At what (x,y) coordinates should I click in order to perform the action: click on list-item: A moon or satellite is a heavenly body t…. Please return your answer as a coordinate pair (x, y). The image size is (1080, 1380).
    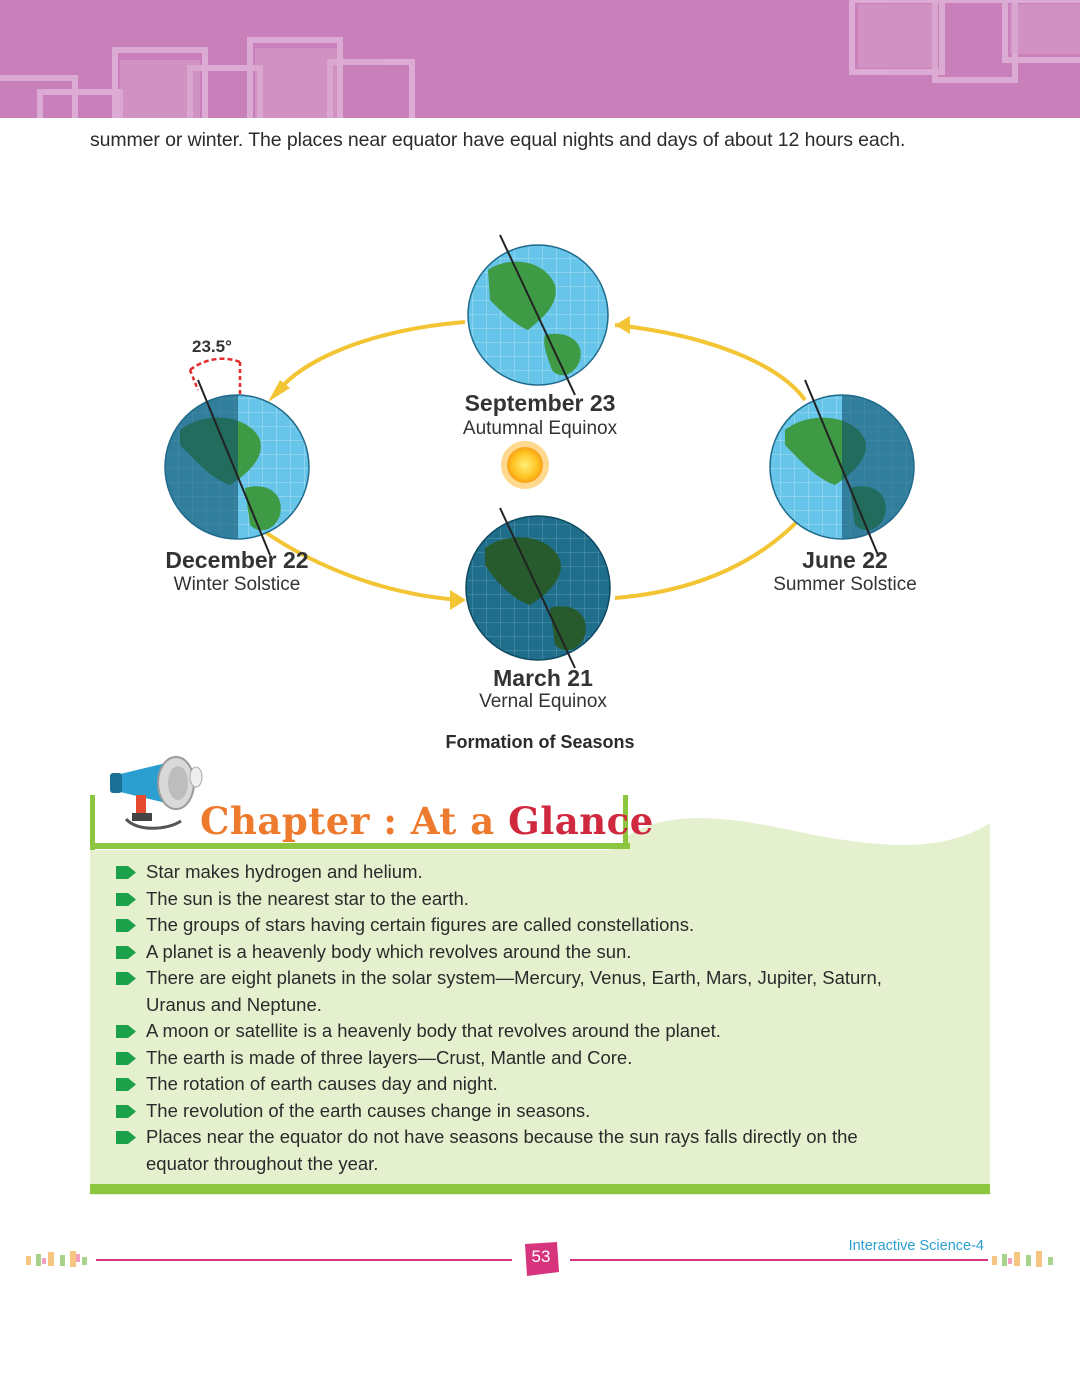
    Looking at the image, I should click on (536, 1031).